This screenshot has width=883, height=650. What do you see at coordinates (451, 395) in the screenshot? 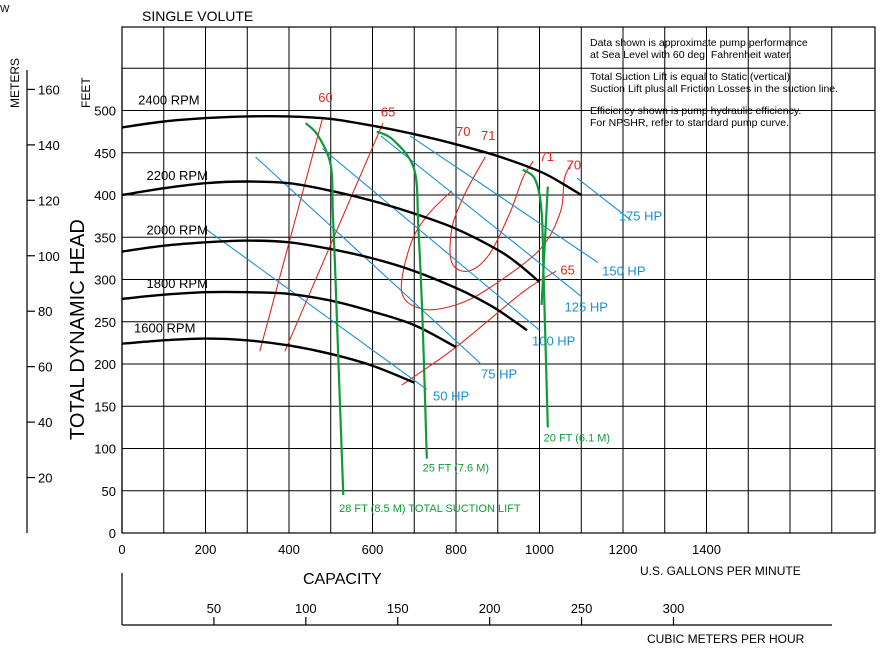
I see `hp-label: 50 HP` at bounding box center [451, 395].